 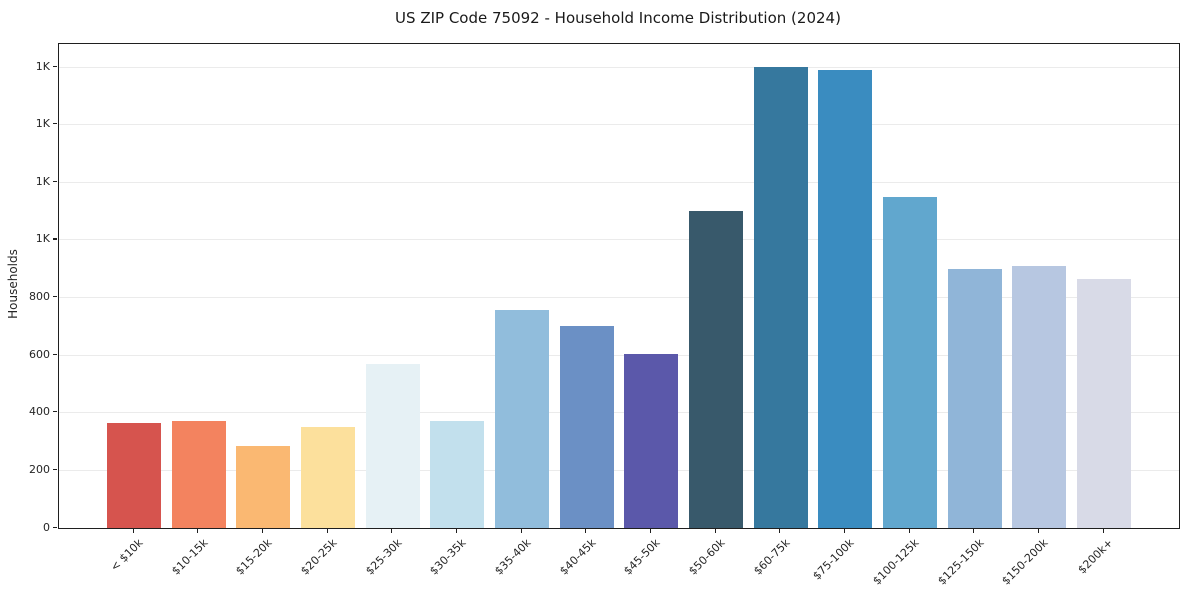 I want to click on bar-$150-200k, so click(x=1039, y=396).